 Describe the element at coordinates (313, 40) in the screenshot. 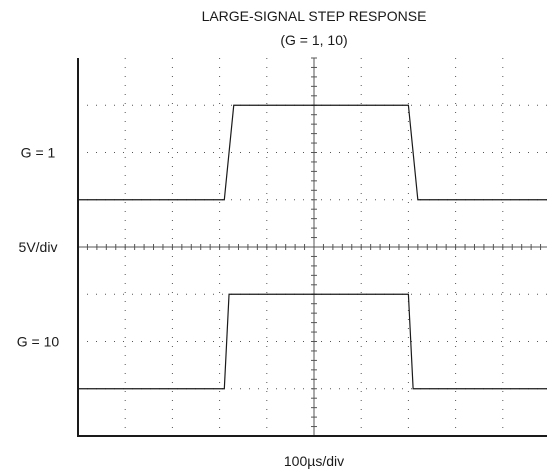

I see `chart-subtitle: (G = 1, 10)` at that location.